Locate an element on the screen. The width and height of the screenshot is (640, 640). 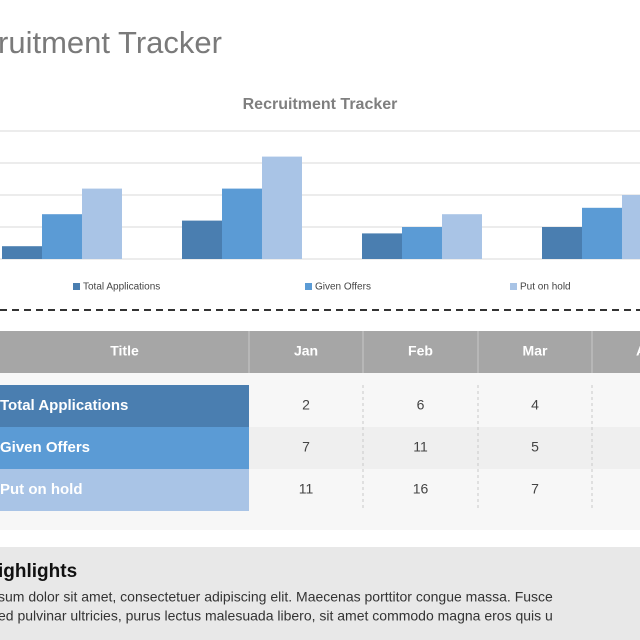
table-header is located at coordinates (320, 352).